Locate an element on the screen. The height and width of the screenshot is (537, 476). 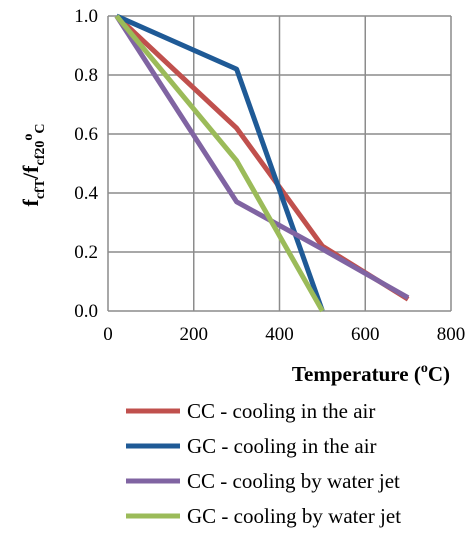
y-tick-label: 0.8 is located at coordinates (86, 75).